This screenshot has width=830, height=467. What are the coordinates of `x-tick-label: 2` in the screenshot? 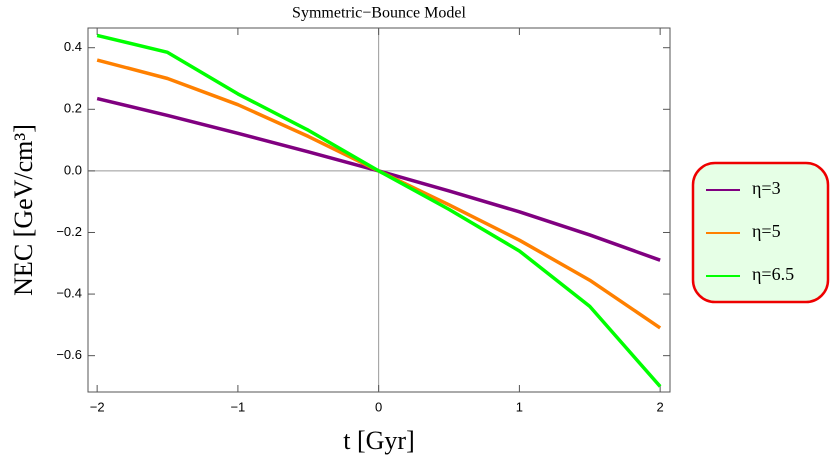 It's located at (660, 406).